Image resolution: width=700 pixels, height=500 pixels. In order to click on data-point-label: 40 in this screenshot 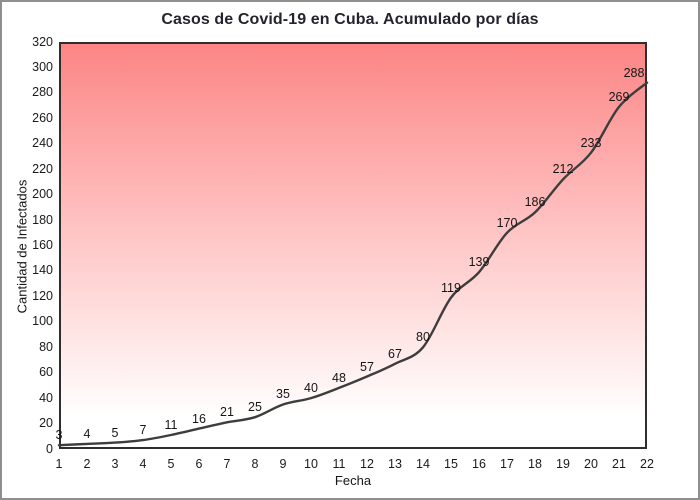, I will do `click(311, 388)`.